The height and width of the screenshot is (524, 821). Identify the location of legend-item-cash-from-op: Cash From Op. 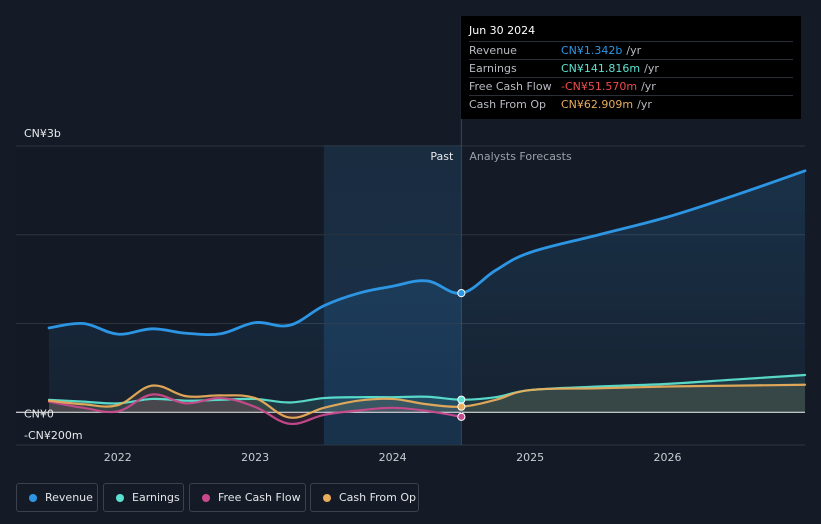
(364, 497).